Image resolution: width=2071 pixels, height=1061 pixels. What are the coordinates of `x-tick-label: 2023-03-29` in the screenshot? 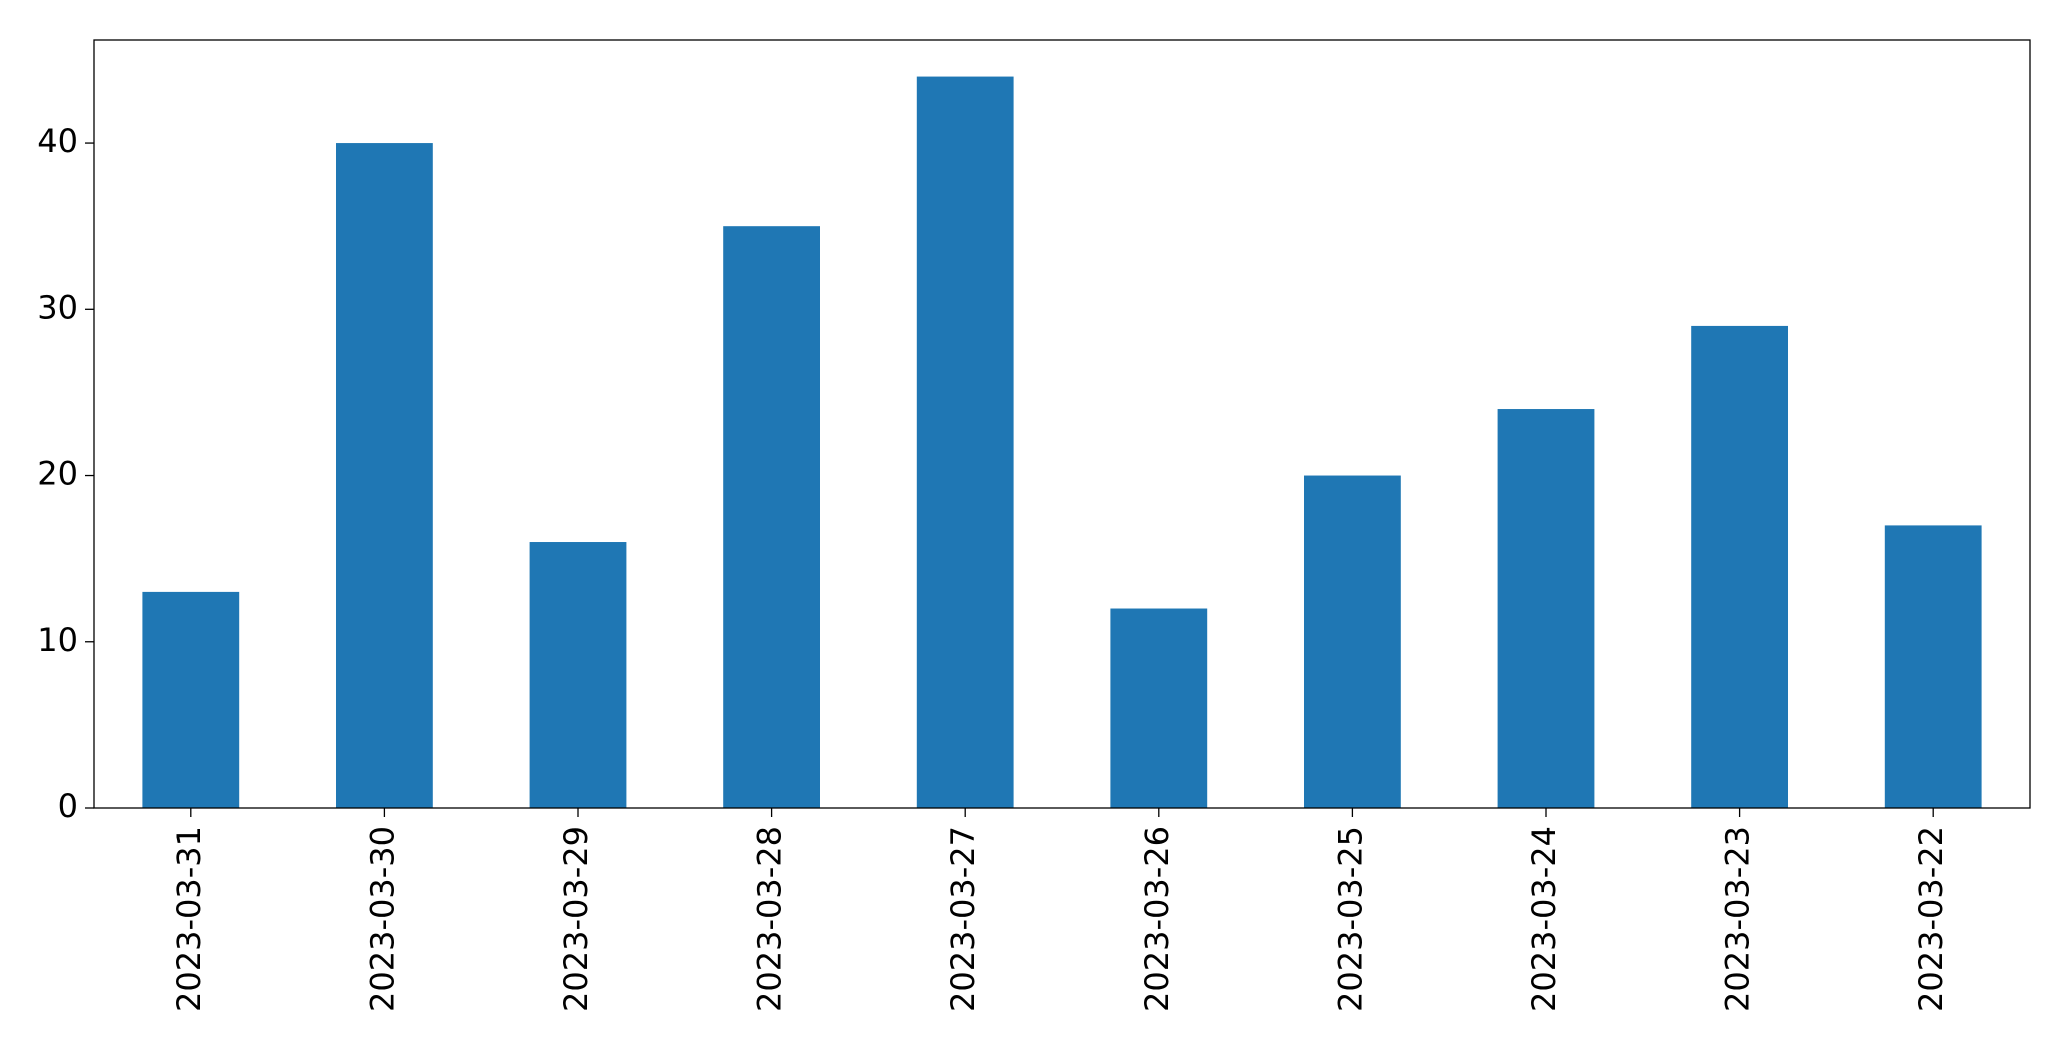 It's located at (576, 919).